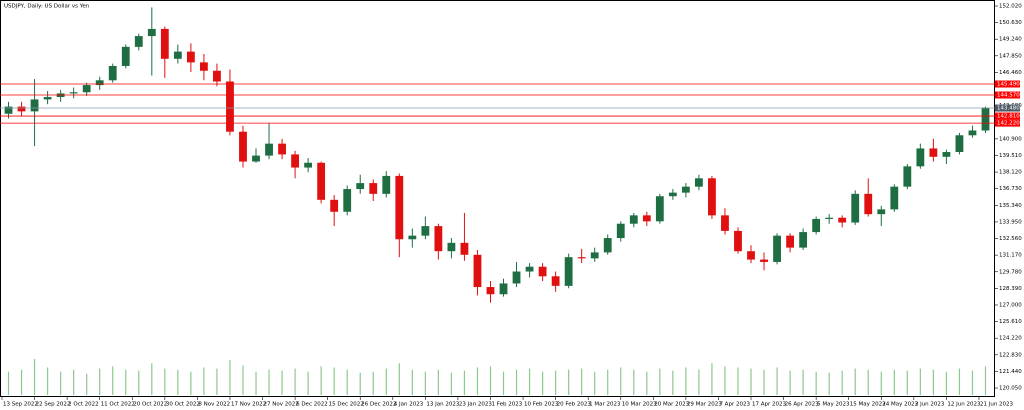  I want to click on x-tick-label: 17 Apr 2023, so click(769, 405).